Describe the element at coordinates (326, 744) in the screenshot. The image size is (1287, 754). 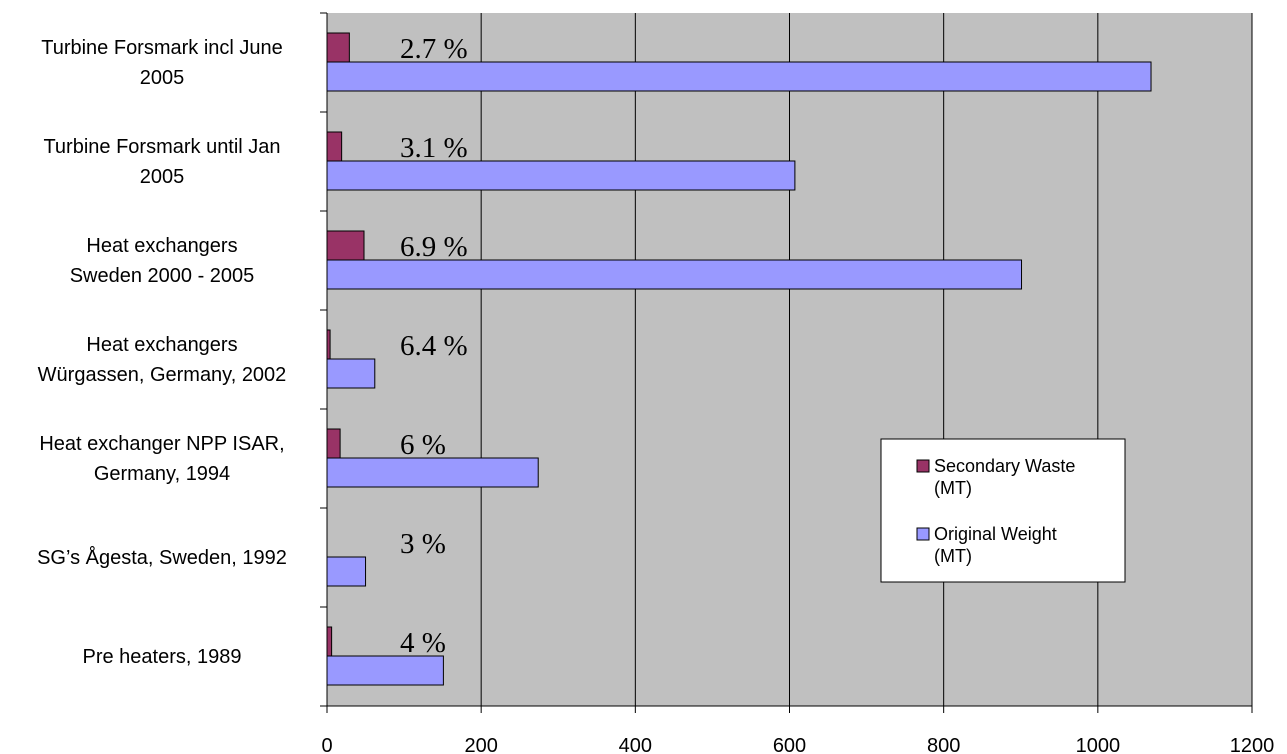
I see `x-tick-label: 0` at that location.